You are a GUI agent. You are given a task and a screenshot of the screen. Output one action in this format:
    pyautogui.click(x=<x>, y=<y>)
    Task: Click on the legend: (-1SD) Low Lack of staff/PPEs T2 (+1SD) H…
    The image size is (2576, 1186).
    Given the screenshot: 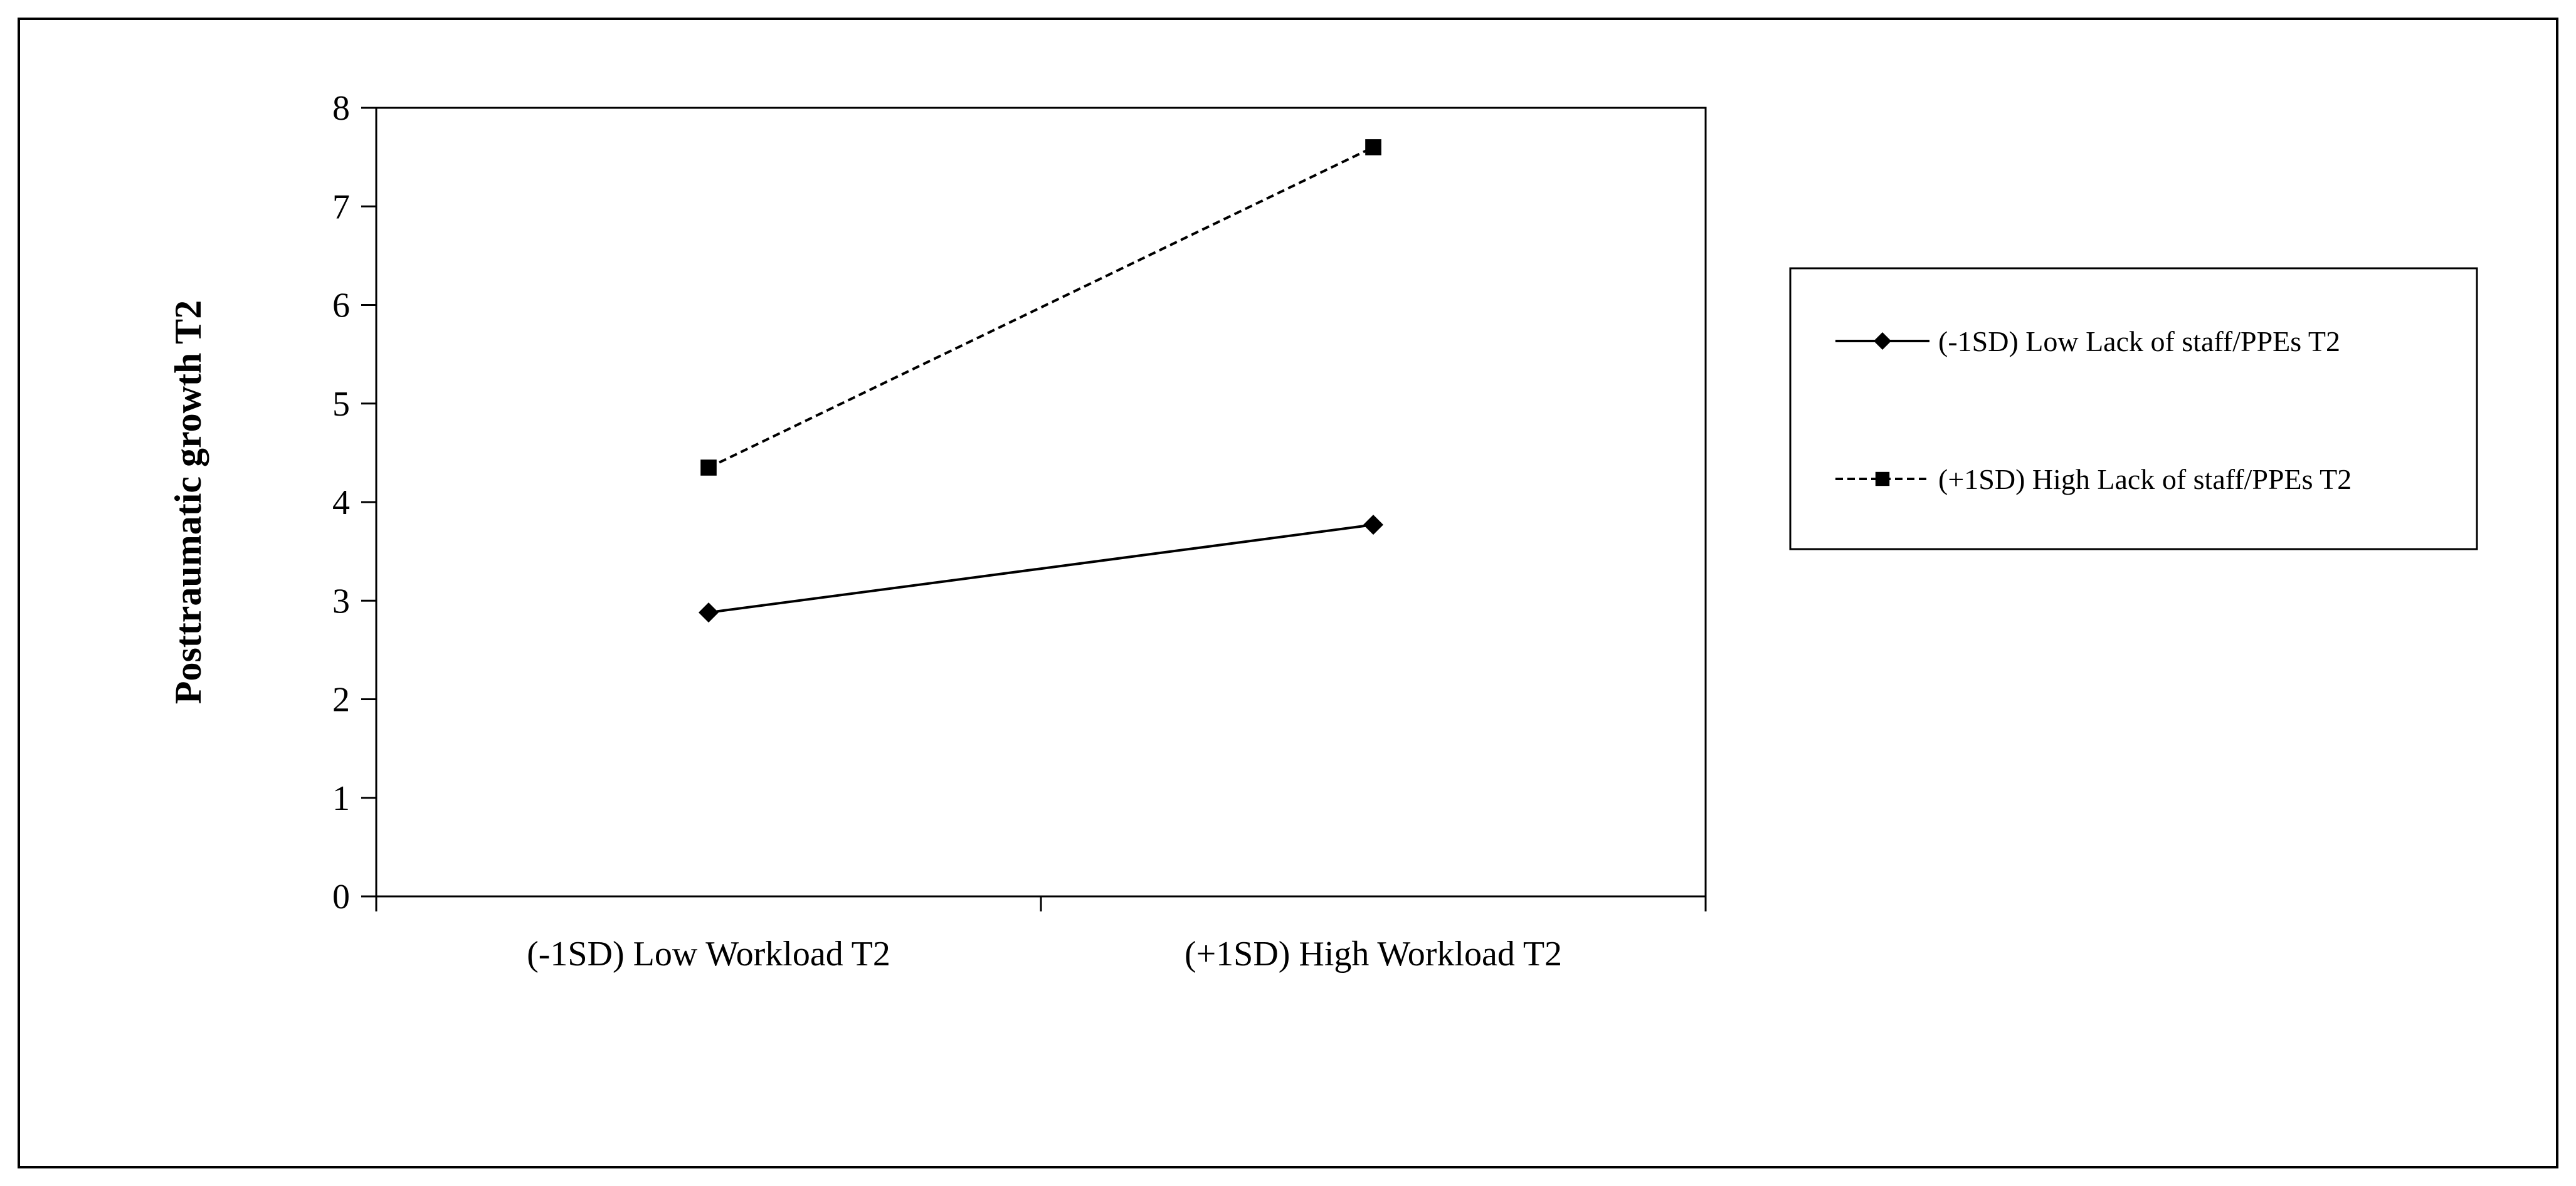 What is the action you would take?
    pyautogui.click(x=2133, y=408)
    